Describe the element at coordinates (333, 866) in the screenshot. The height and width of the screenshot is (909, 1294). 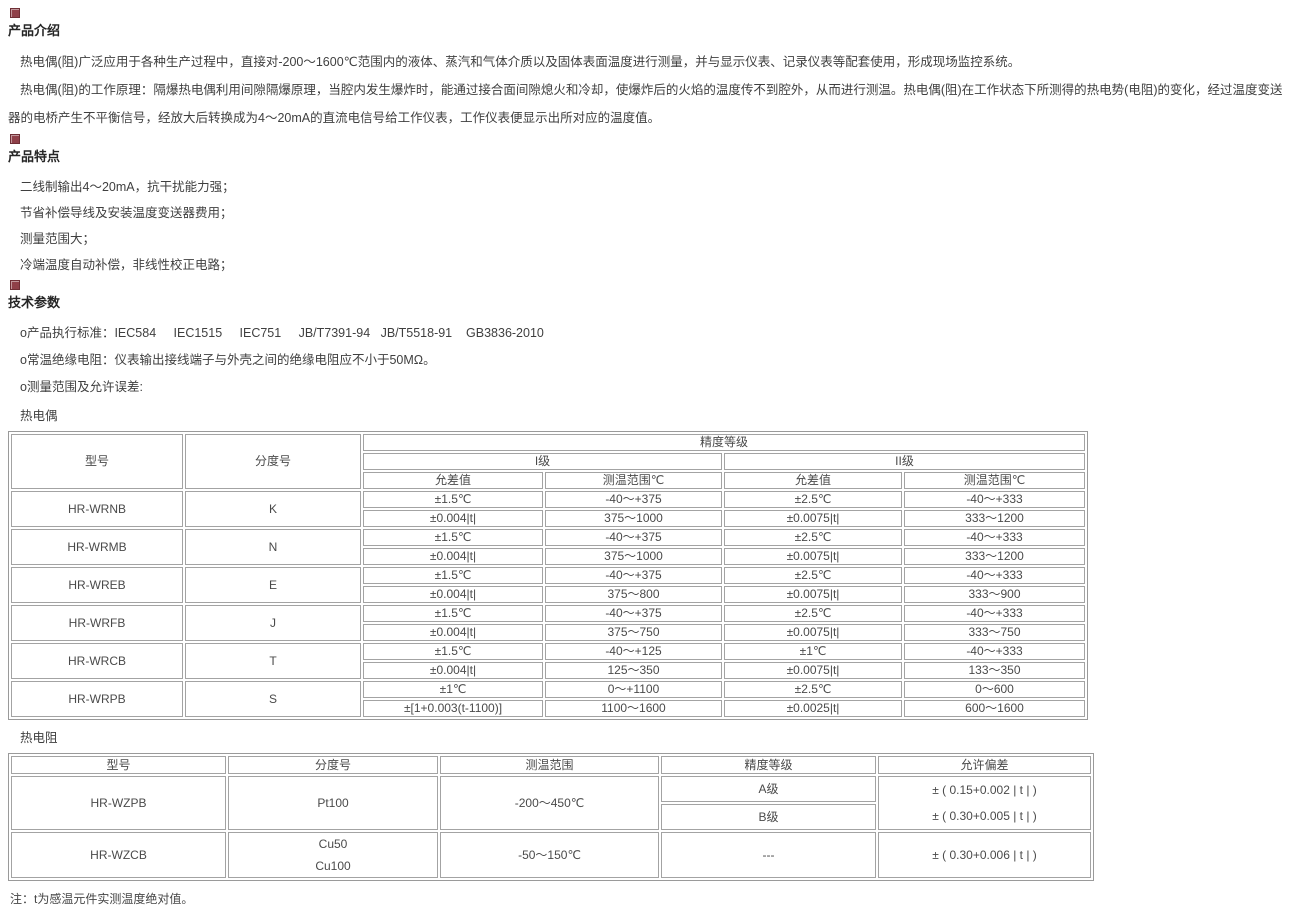
I see `rtd-graduation-line: Cu100` at that location.